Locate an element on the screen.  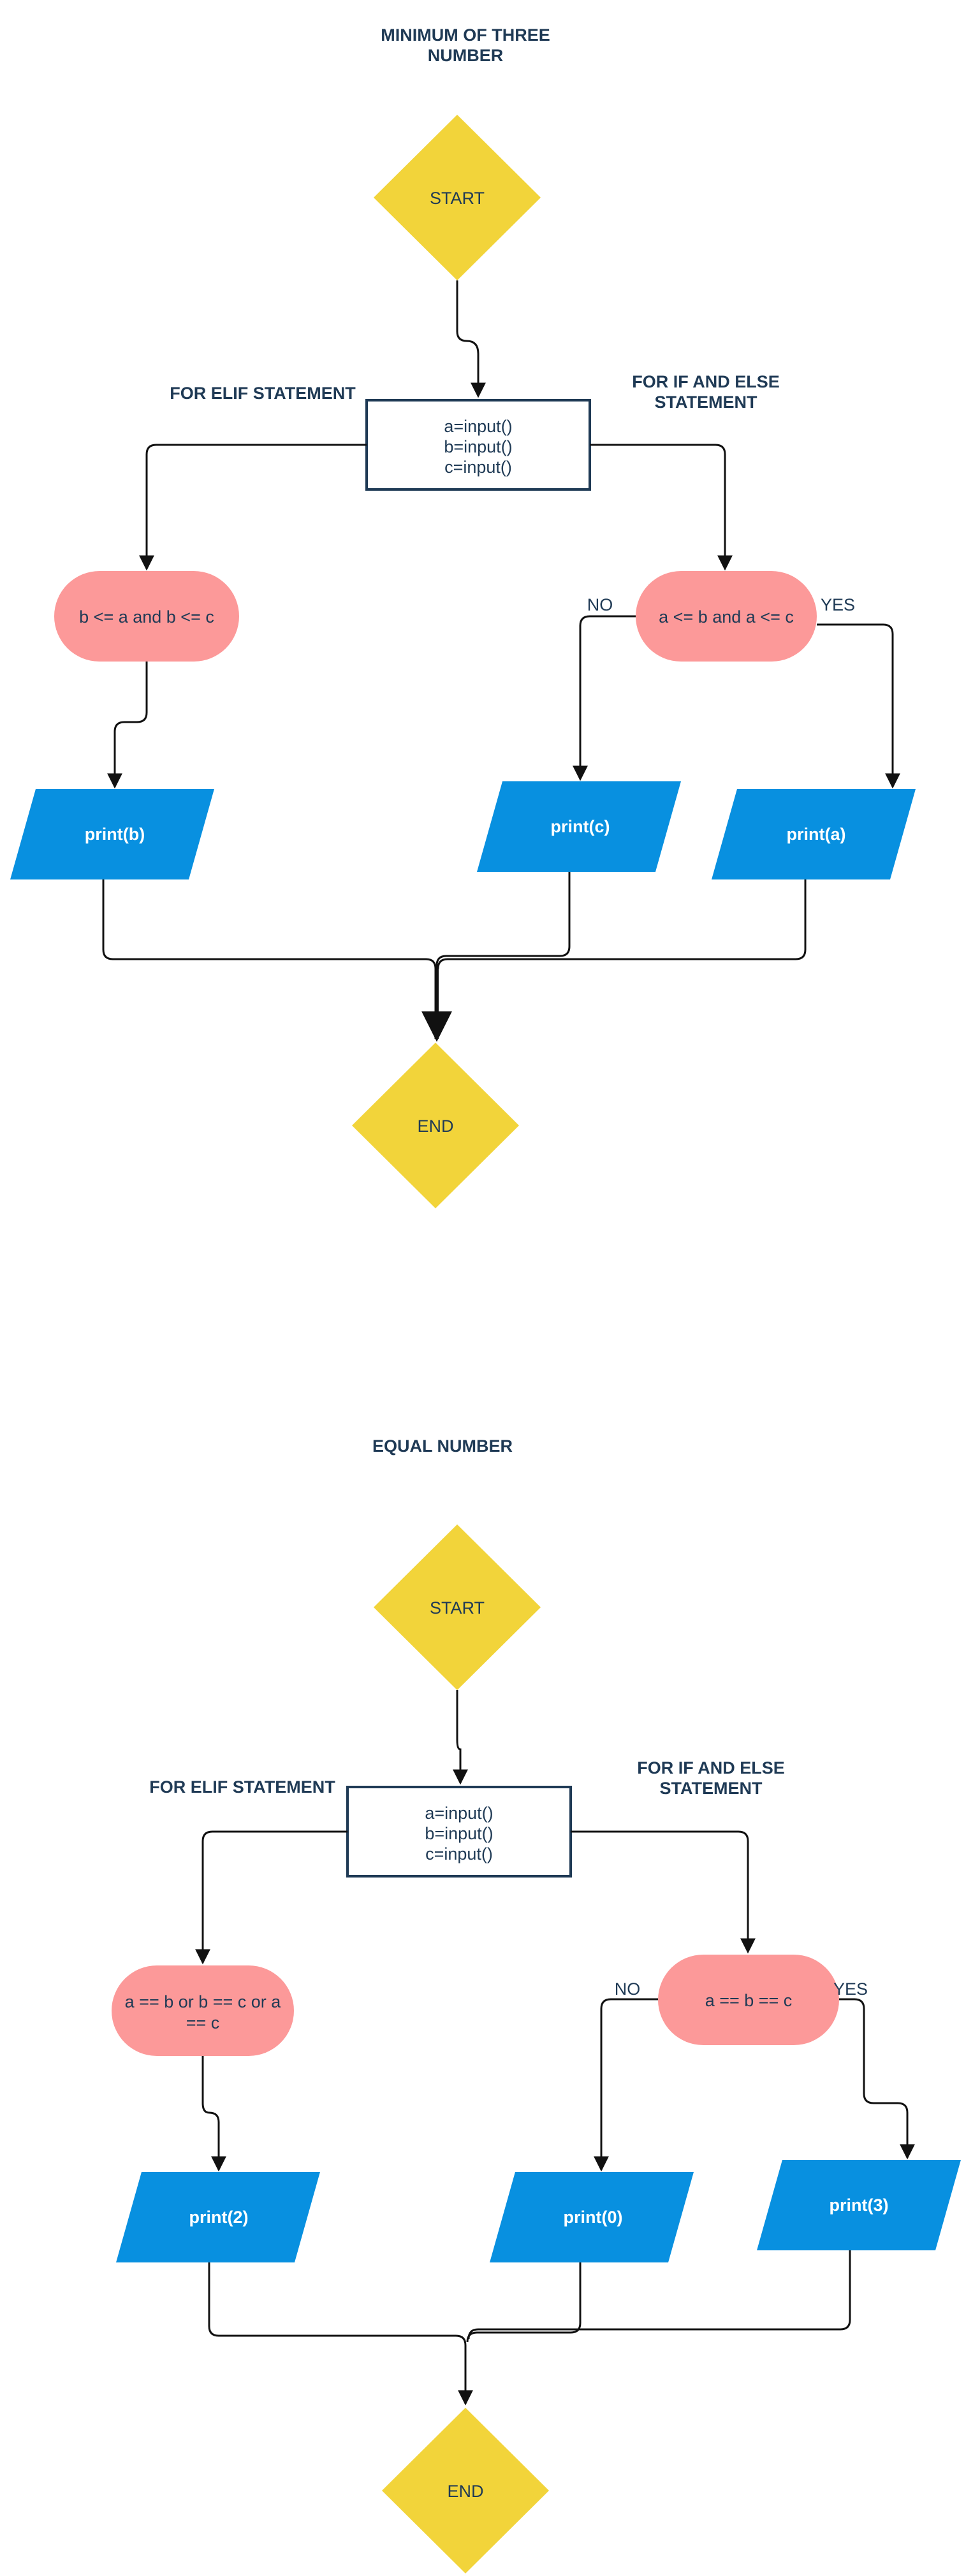
decision-right-node: a == b == c is located at coordinates (748, 2000).